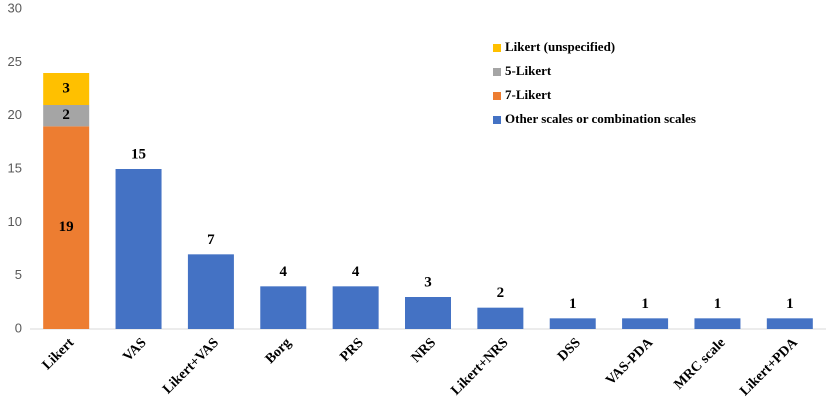 The width and height of the screenshot is (829, 408). Describe the element at coordinates (15, 114) in the screenshot. I see `y-tick-label: 20` at that location.